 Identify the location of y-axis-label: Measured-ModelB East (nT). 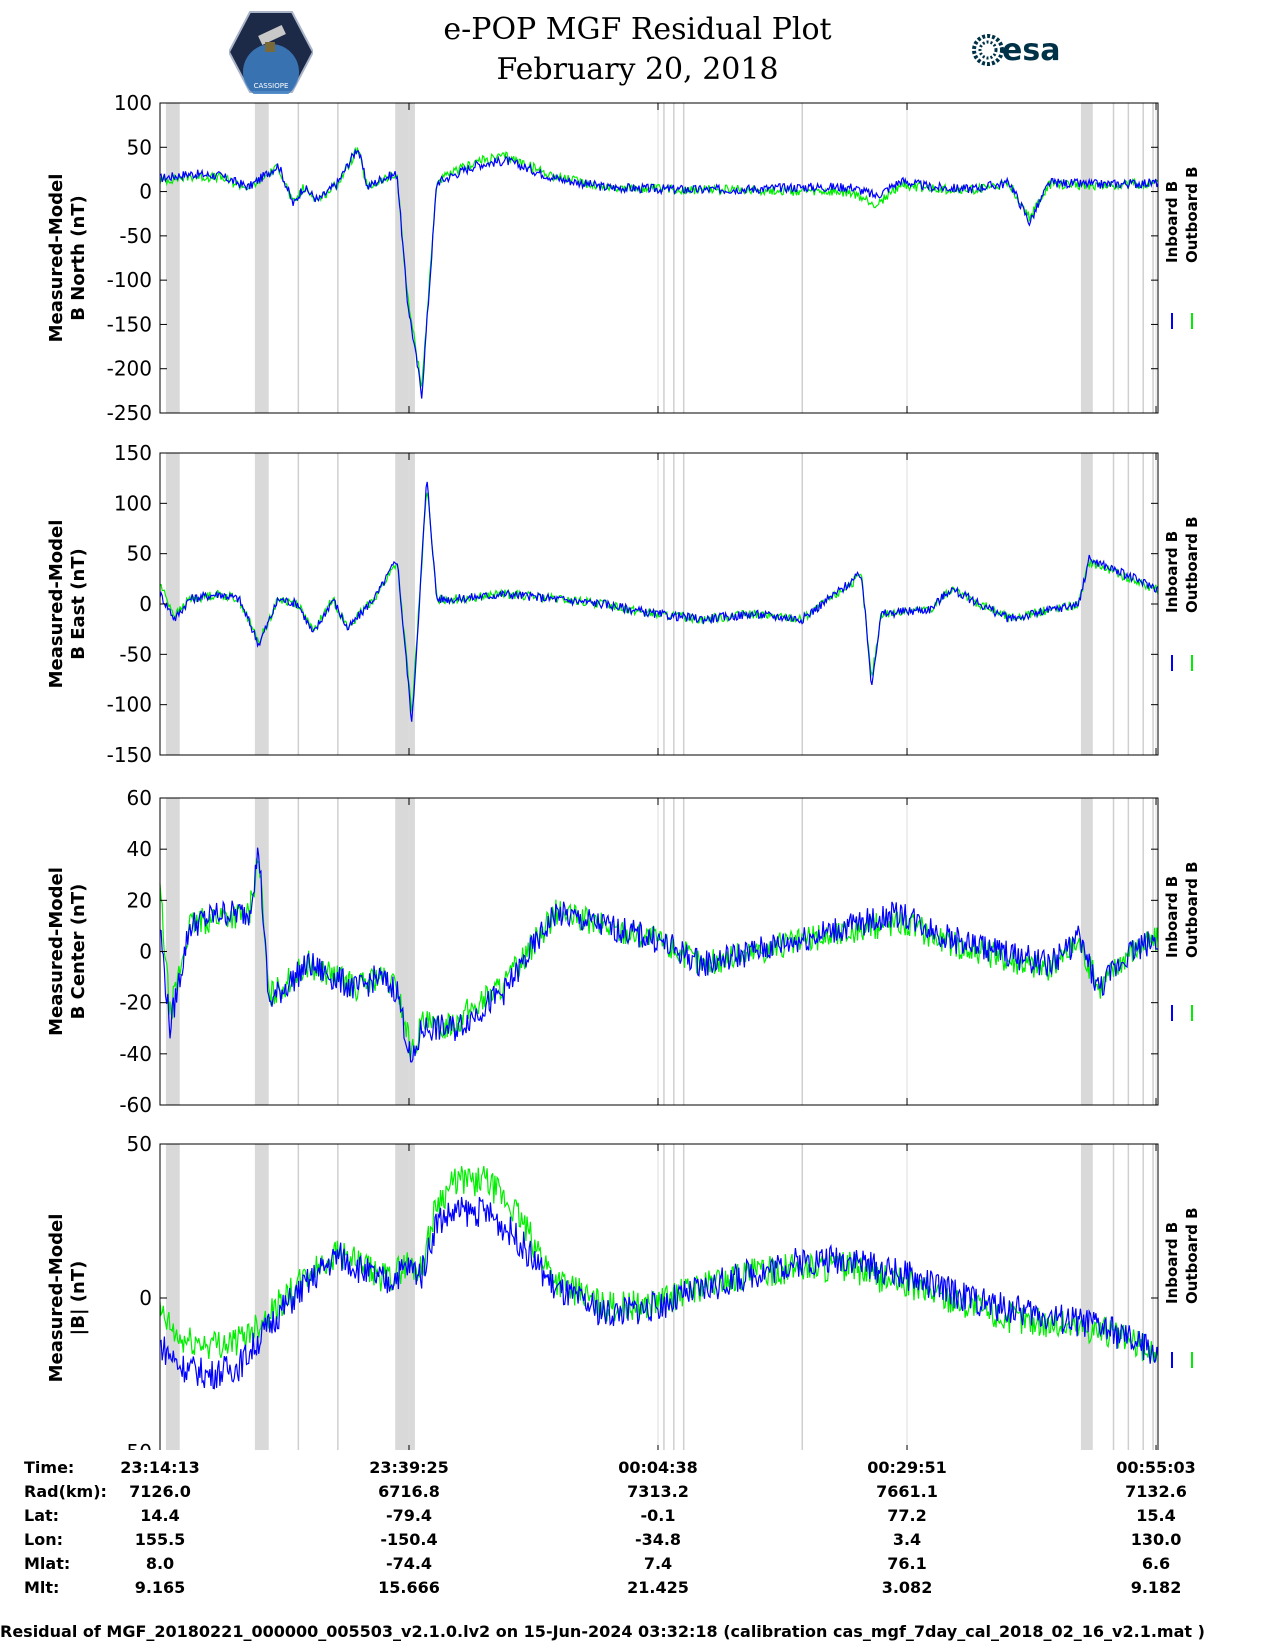
(67, 604).